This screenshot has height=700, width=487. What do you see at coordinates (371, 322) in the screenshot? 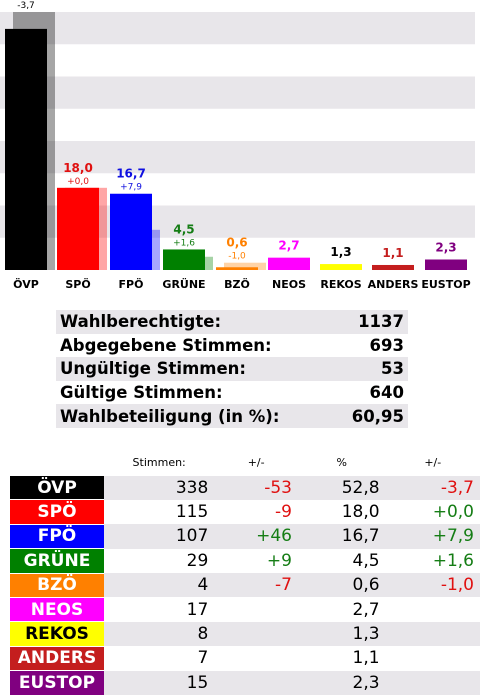
I see `stat-value: 1137` at bounding box center [371, 322].